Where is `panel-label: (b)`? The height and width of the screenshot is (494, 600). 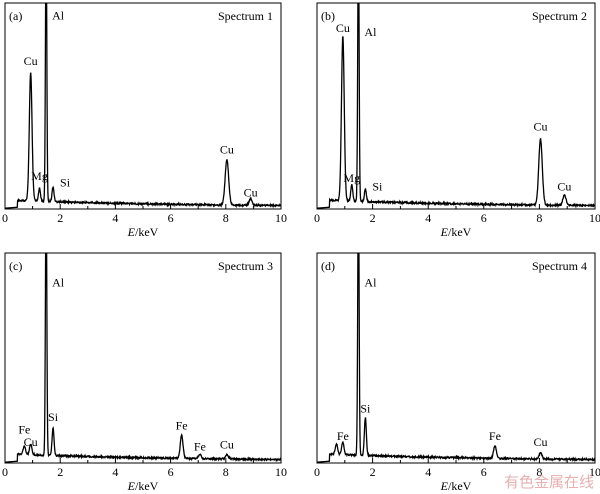 panel-label: (b) is located at coordinates (328, 16).